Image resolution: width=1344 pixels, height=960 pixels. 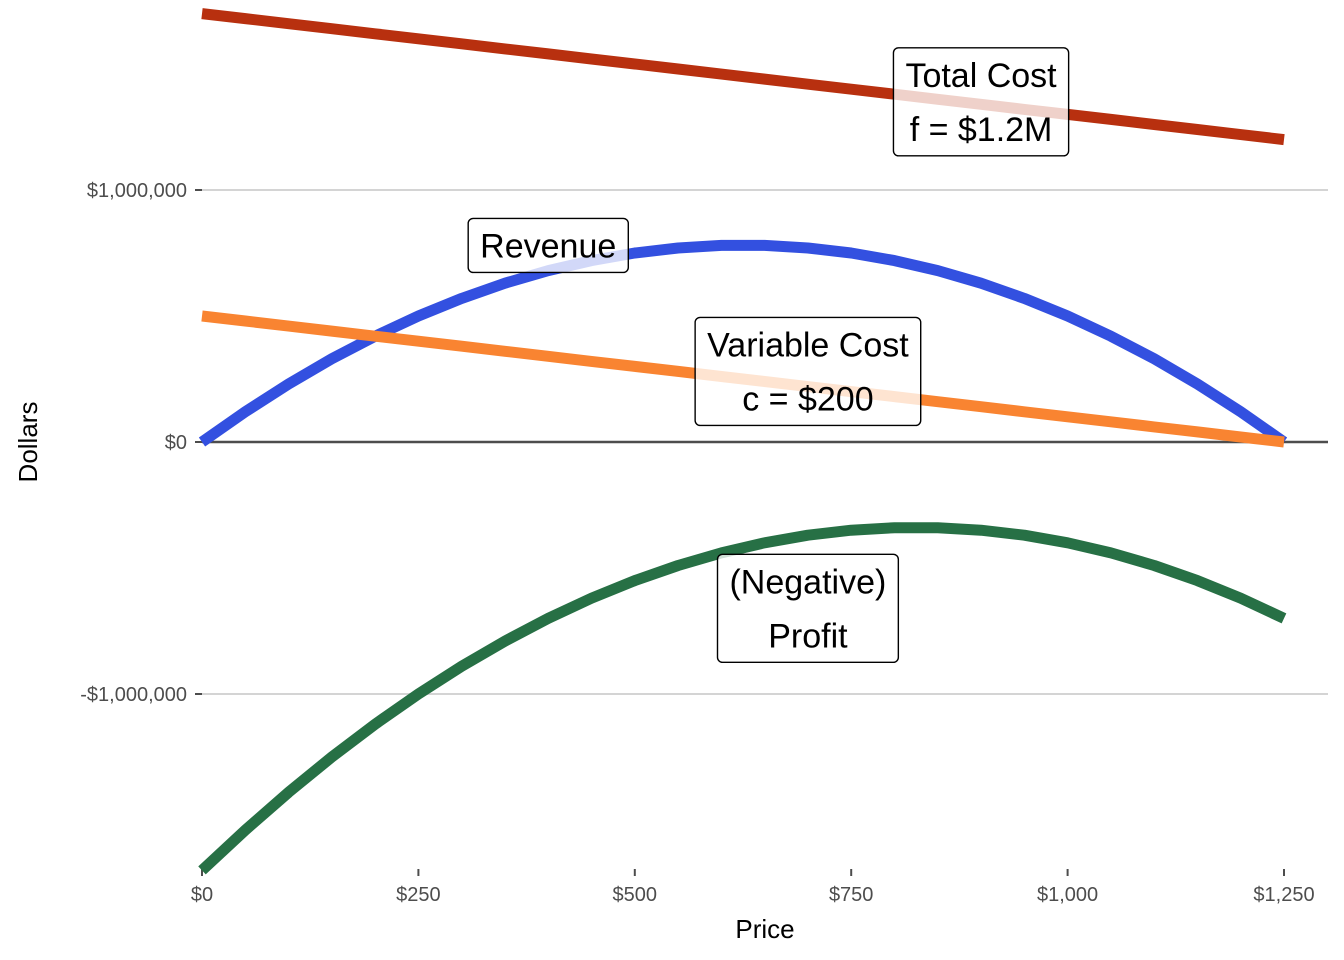 What do you see at coordinates (1067, 895) in the screenshot?
I see `x-tick-label: $1,000` at bounding box center [1067, 895].